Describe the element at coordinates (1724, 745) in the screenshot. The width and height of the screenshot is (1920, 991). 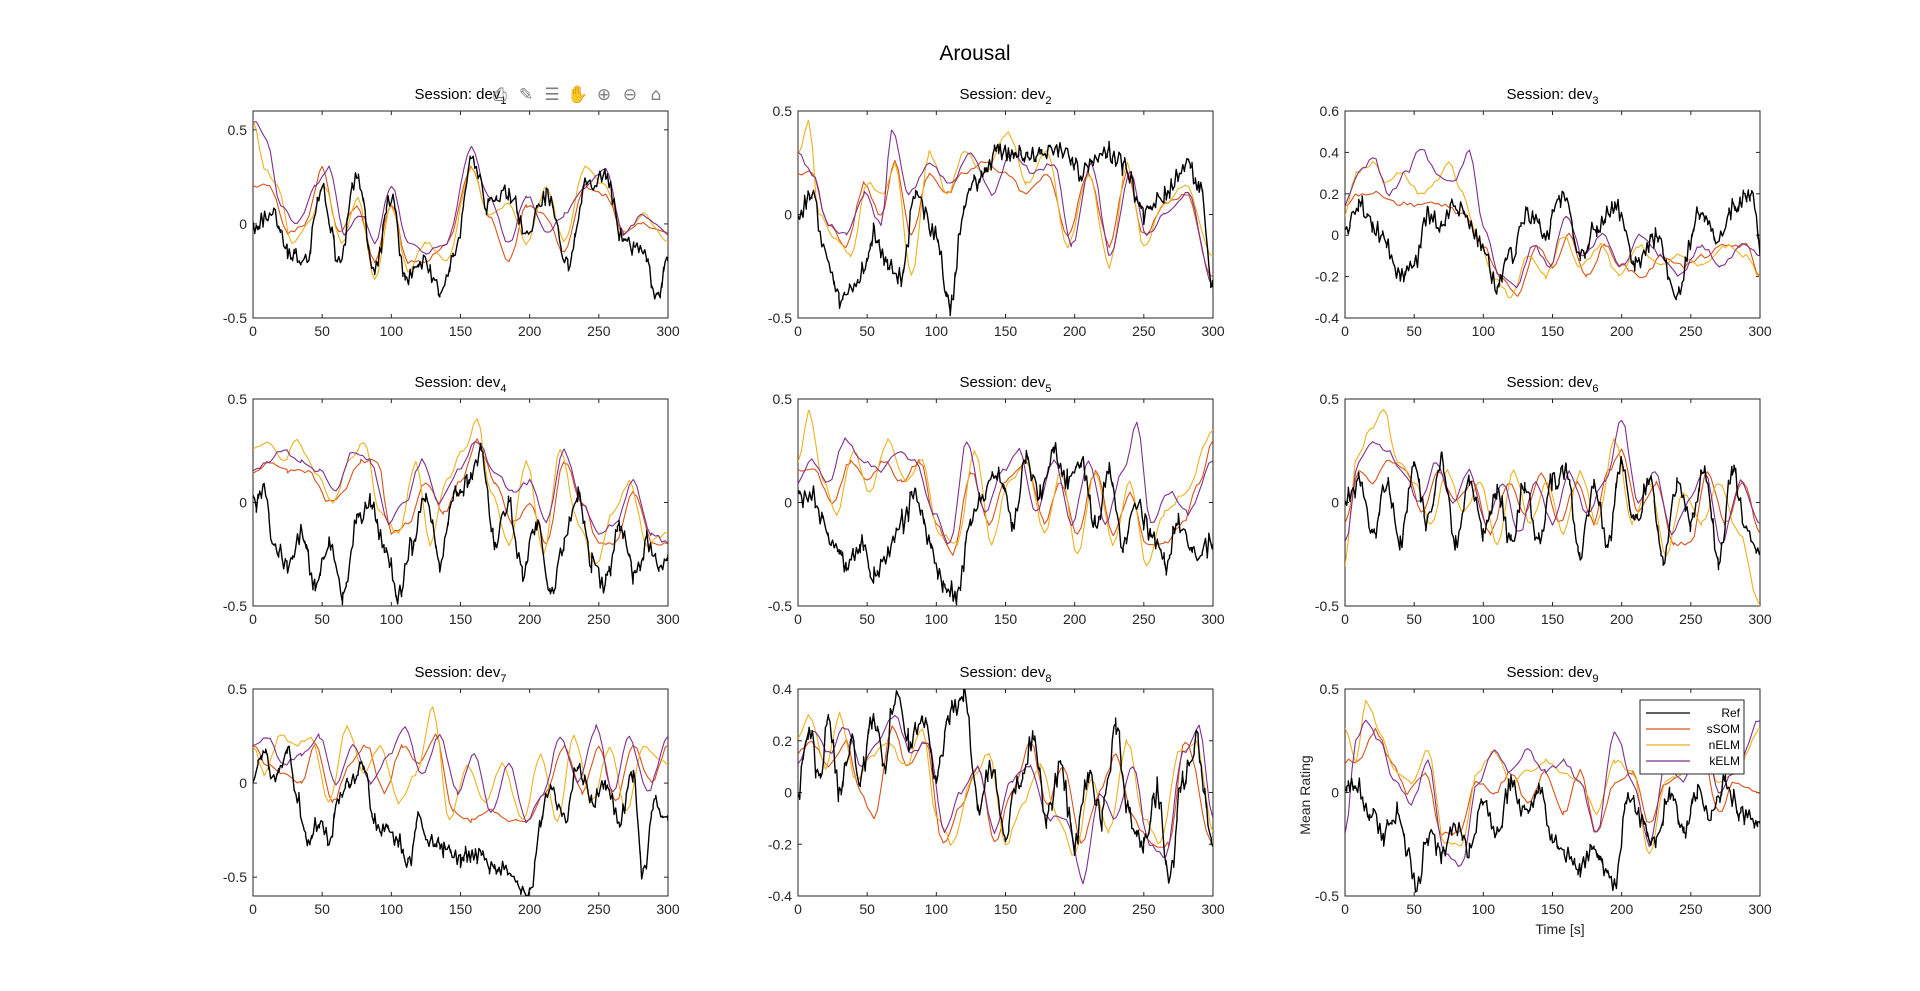
I see `legend-label-nelm: nELM` at that location.